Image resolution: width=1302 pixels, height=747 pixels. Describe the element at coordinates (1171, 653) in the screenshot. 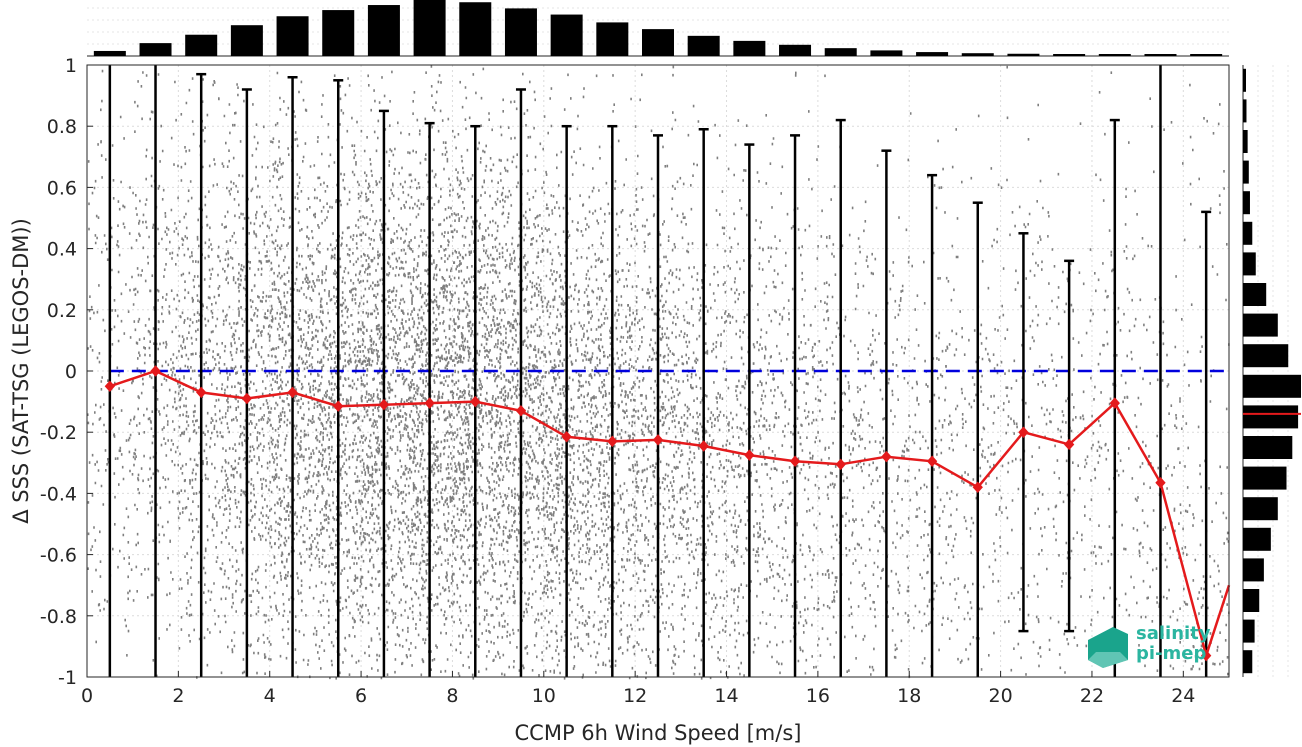

I see `logo-text-line2: pi-mep` at that location.